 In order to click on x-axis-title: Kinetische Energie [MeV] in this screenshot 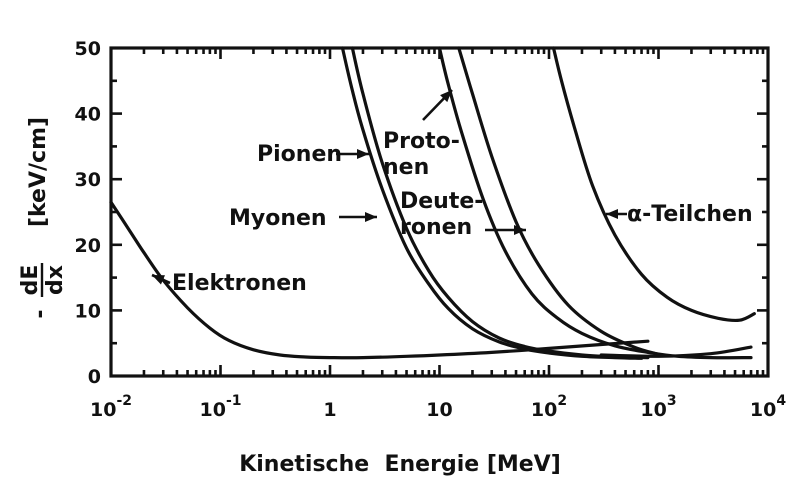, I will do `click(400, 464)`.